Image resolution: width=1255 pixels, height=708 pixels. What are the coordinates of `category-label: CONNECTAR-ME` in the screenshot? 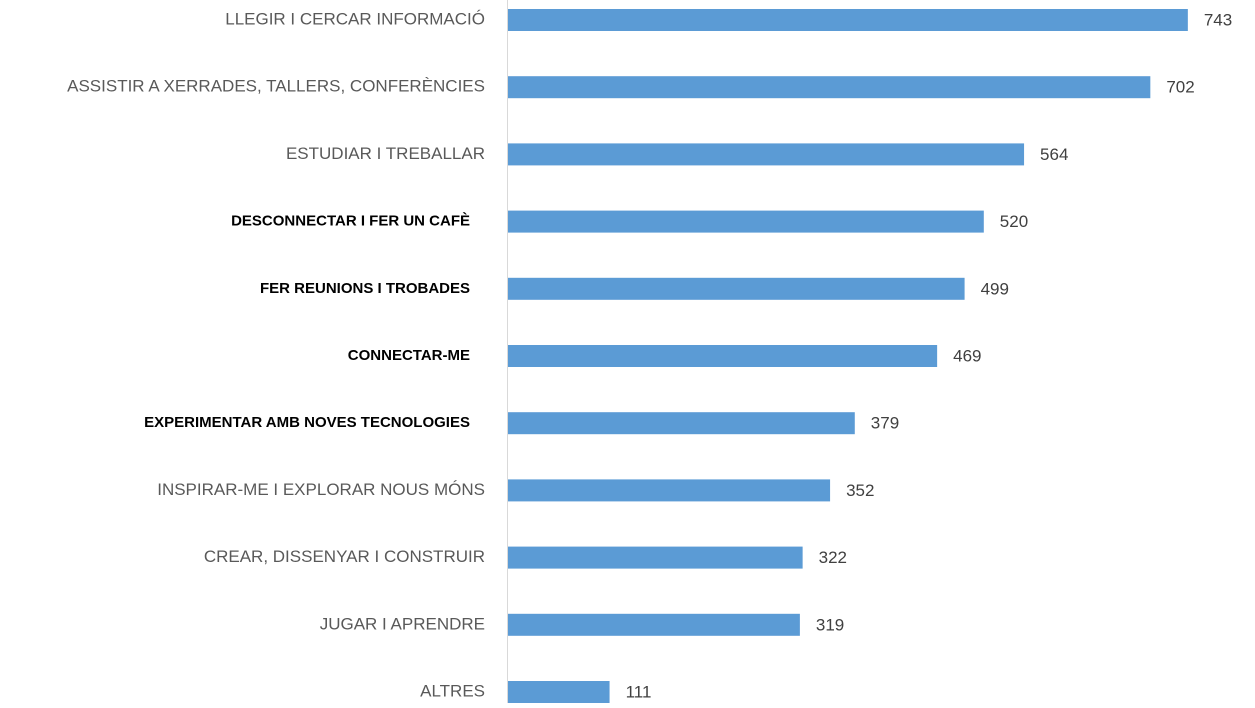 It's located at (409, 355).